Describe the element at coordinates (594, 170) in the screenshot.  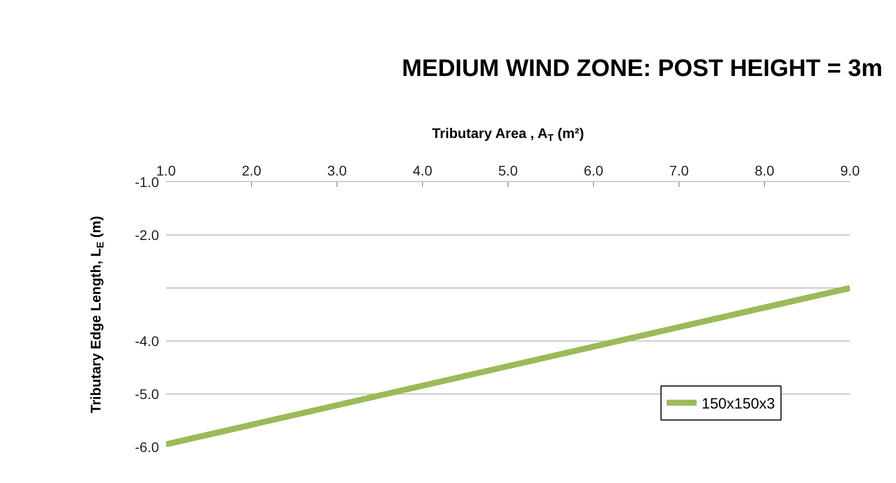
I see `x-tick-label: 6.0` at that location.